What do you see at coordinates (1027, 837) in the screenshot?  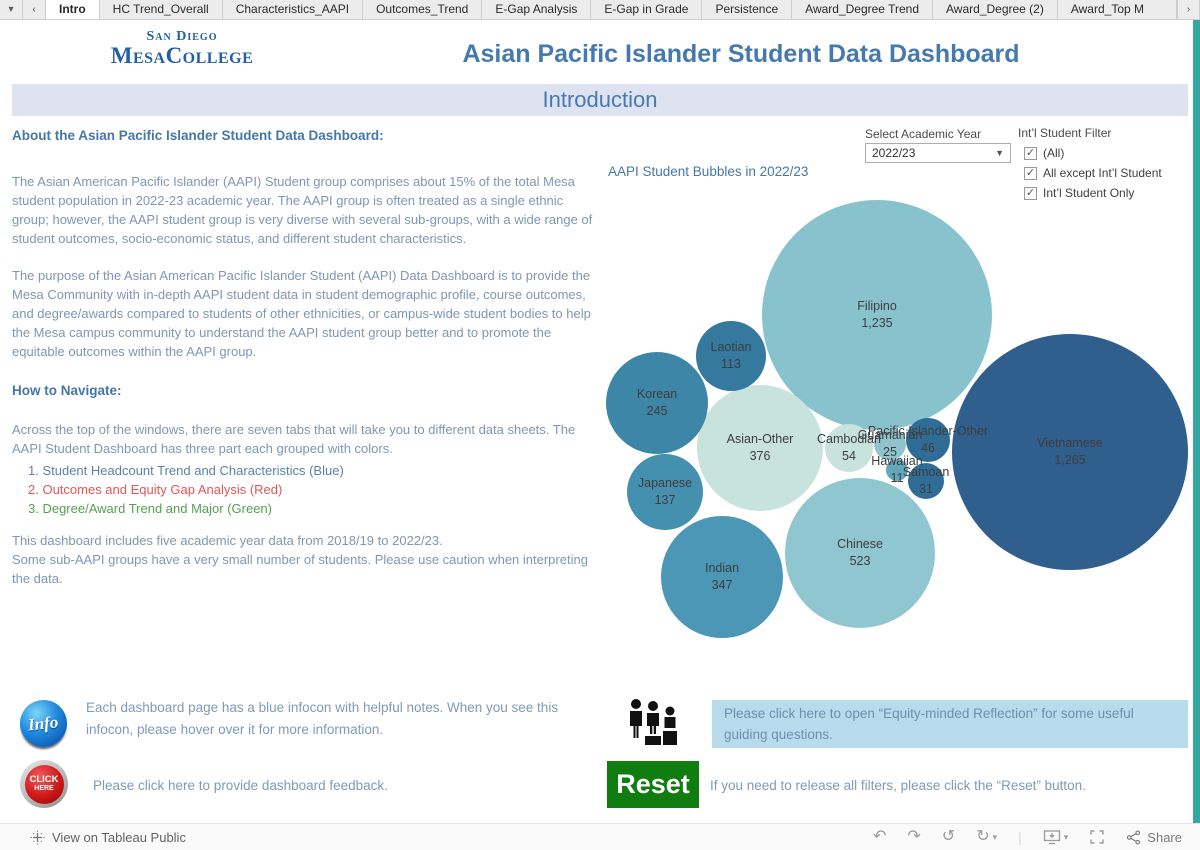 I see `toolbar-actions: ↶ ↷ ↺ ↻ ▾ | ▾` at bounding box center [1027, 837].